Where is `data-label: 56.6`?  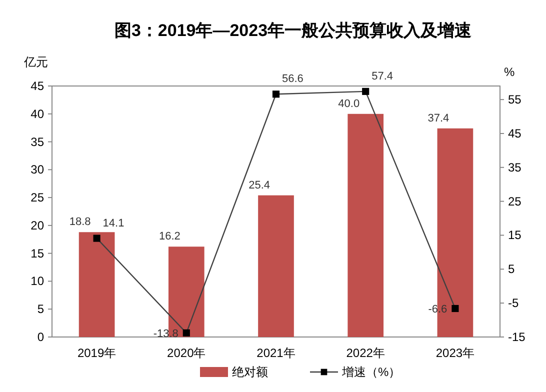
data-label: 56.6 is located at coordinates (293, 79).